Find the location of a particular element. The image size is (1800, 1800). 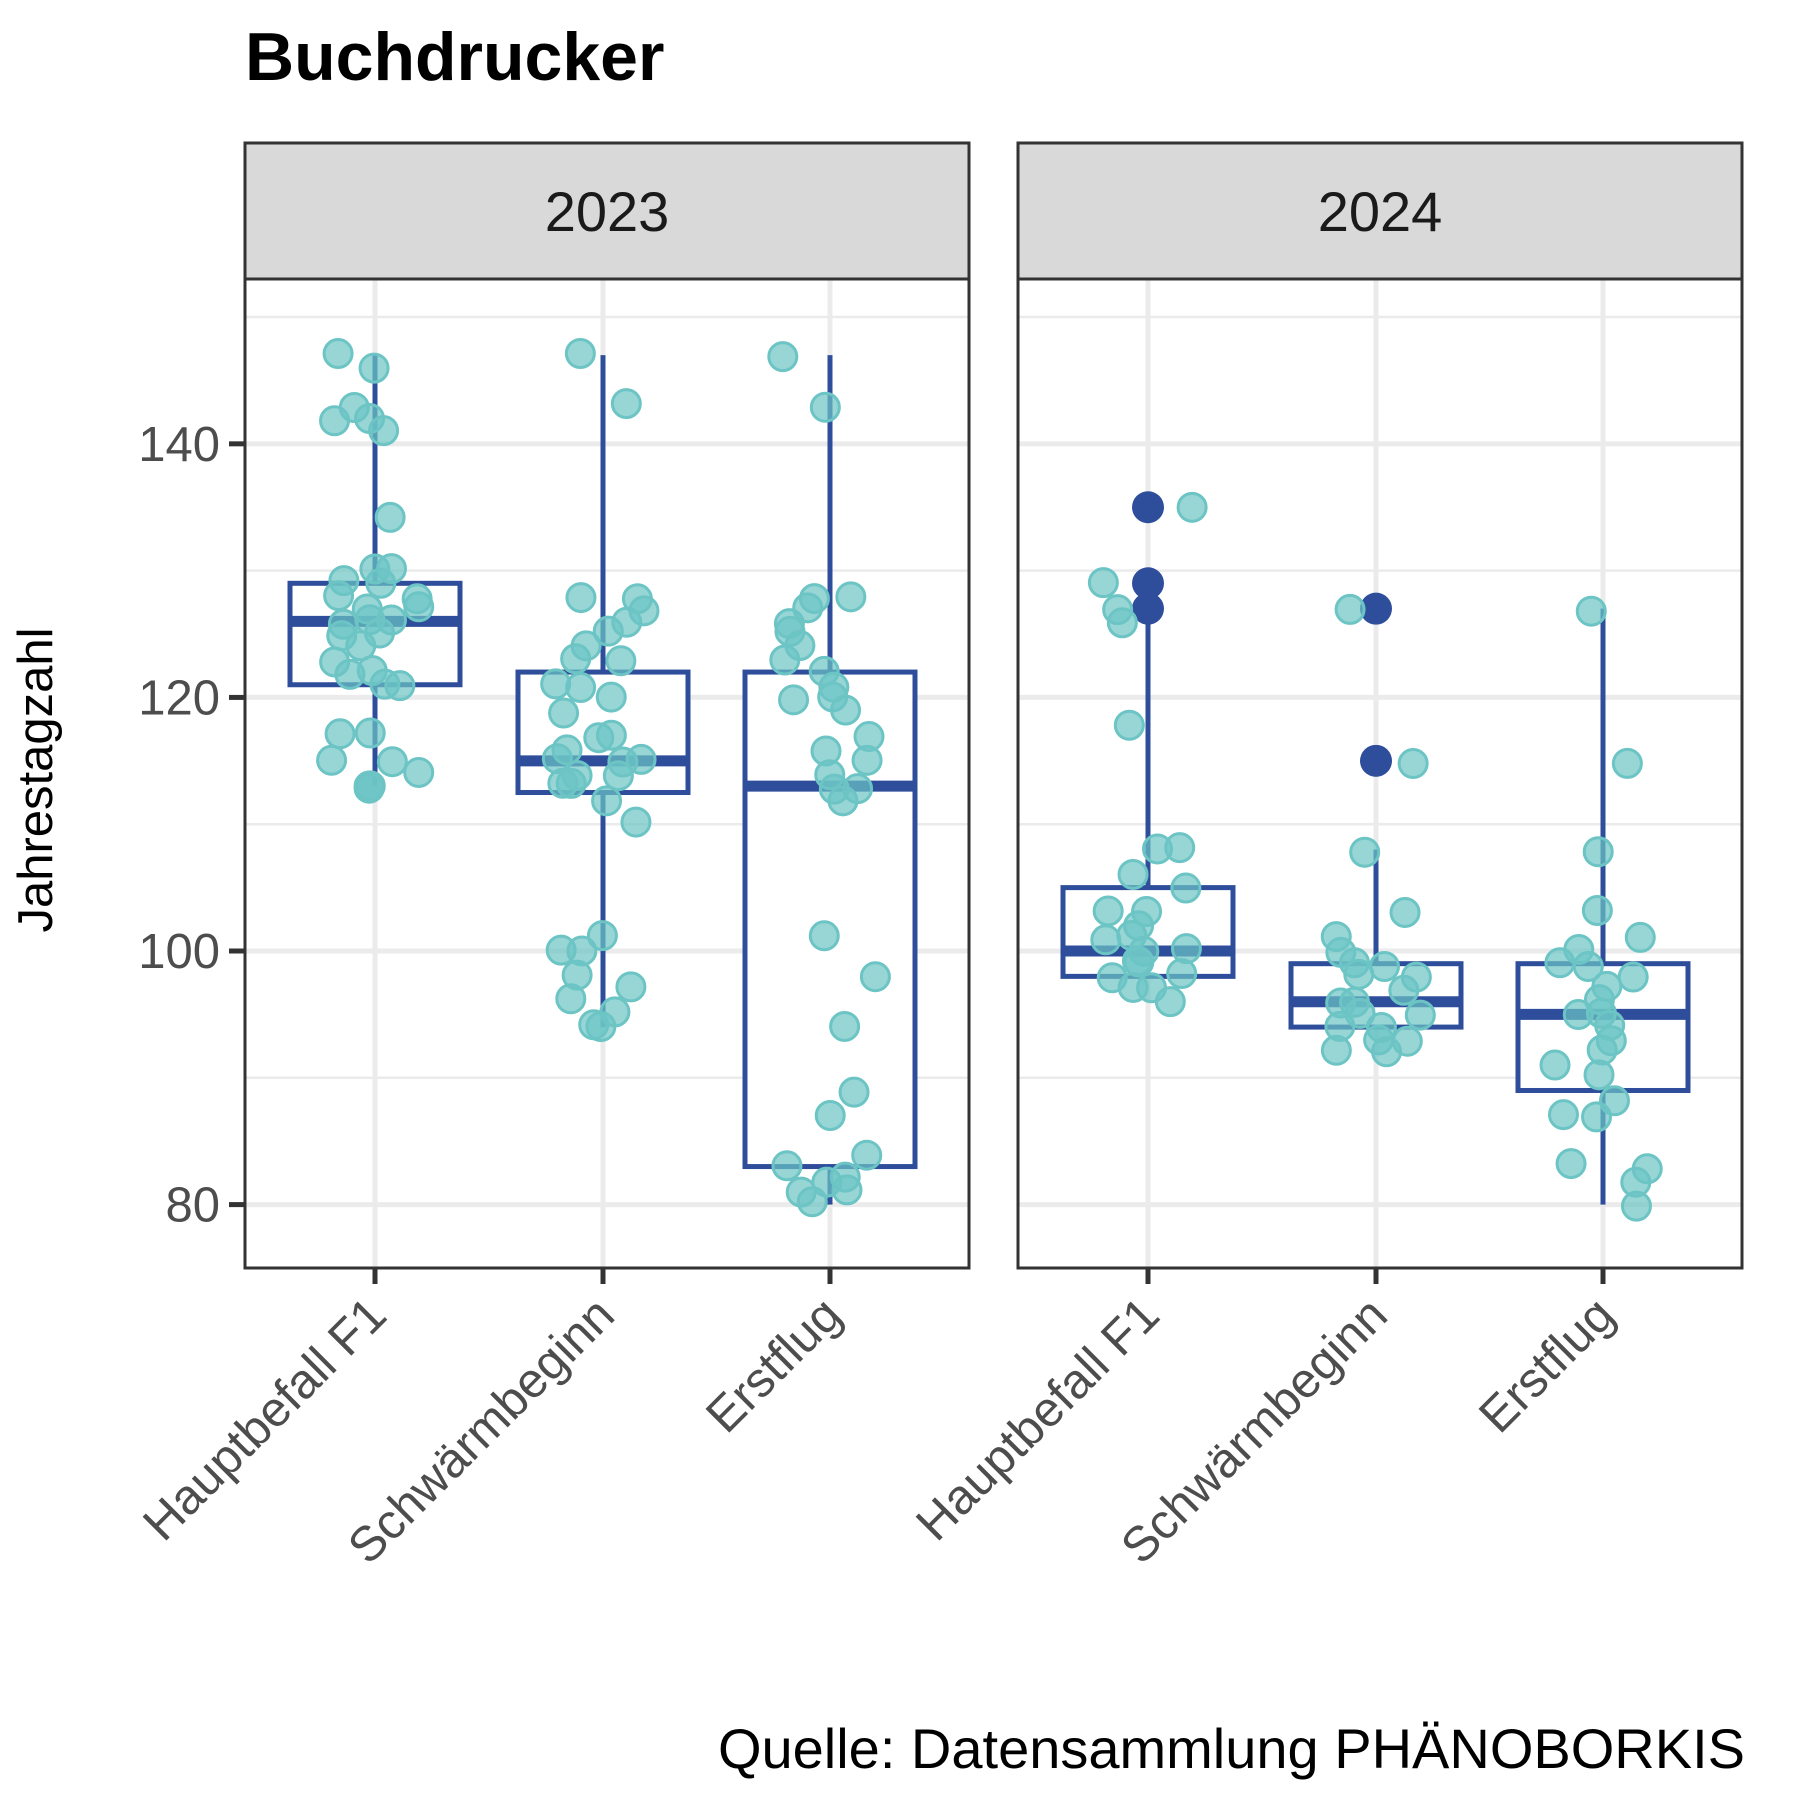

chart-title: Buchdrucker is located at coordinates (454, 57).